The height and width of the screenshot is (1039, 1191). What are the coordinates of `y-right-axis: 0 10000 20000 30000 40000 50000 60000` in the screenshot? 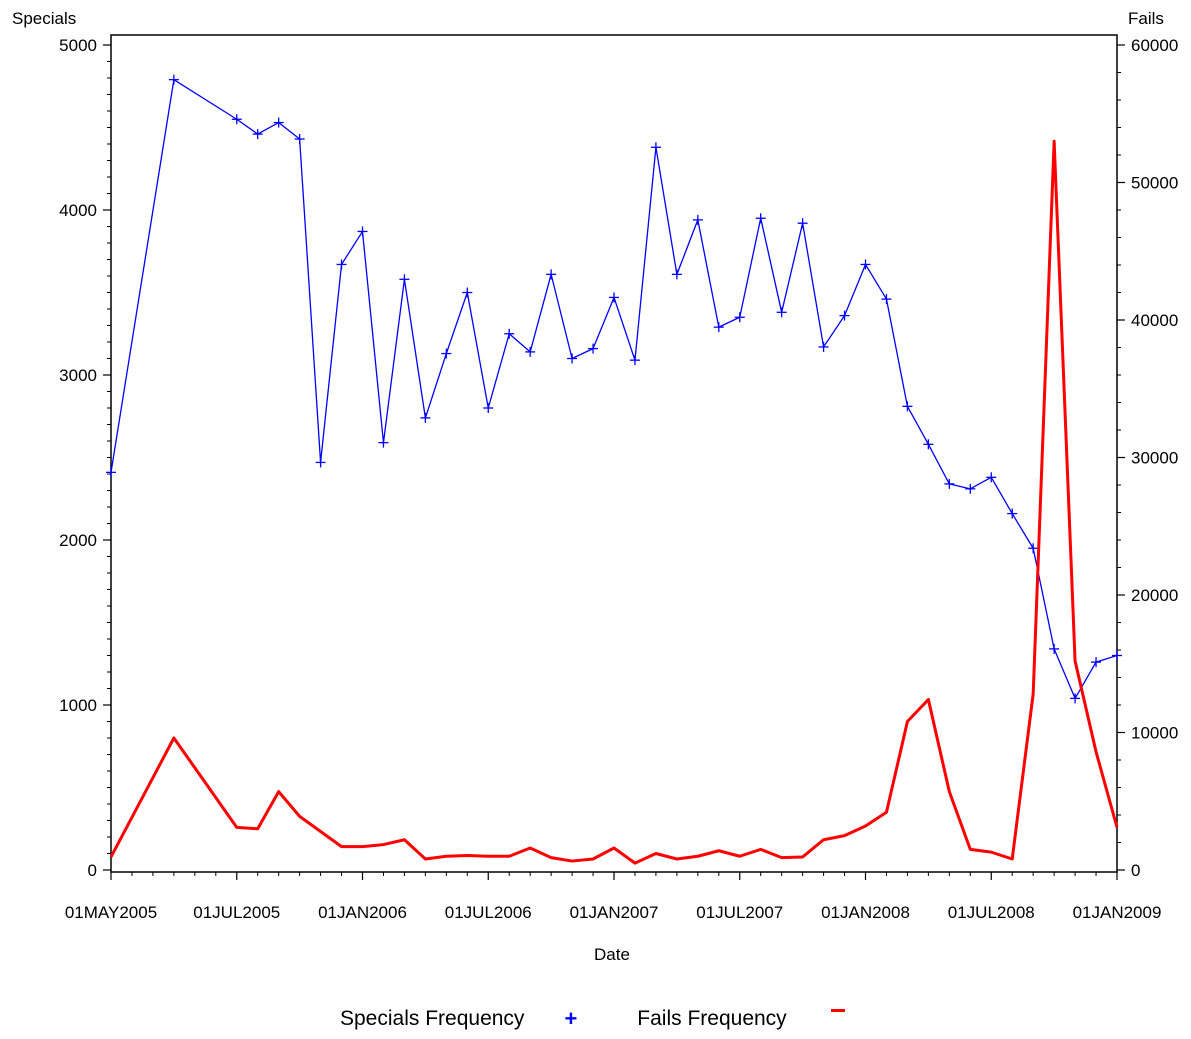 It's located at (1147, 458).